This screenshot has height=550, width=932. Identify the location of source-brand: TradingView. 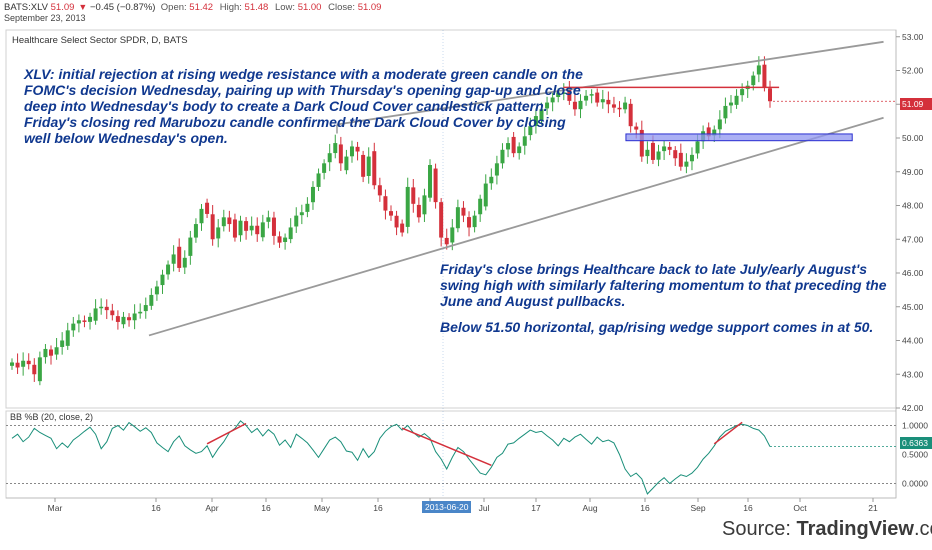
(855, 529).